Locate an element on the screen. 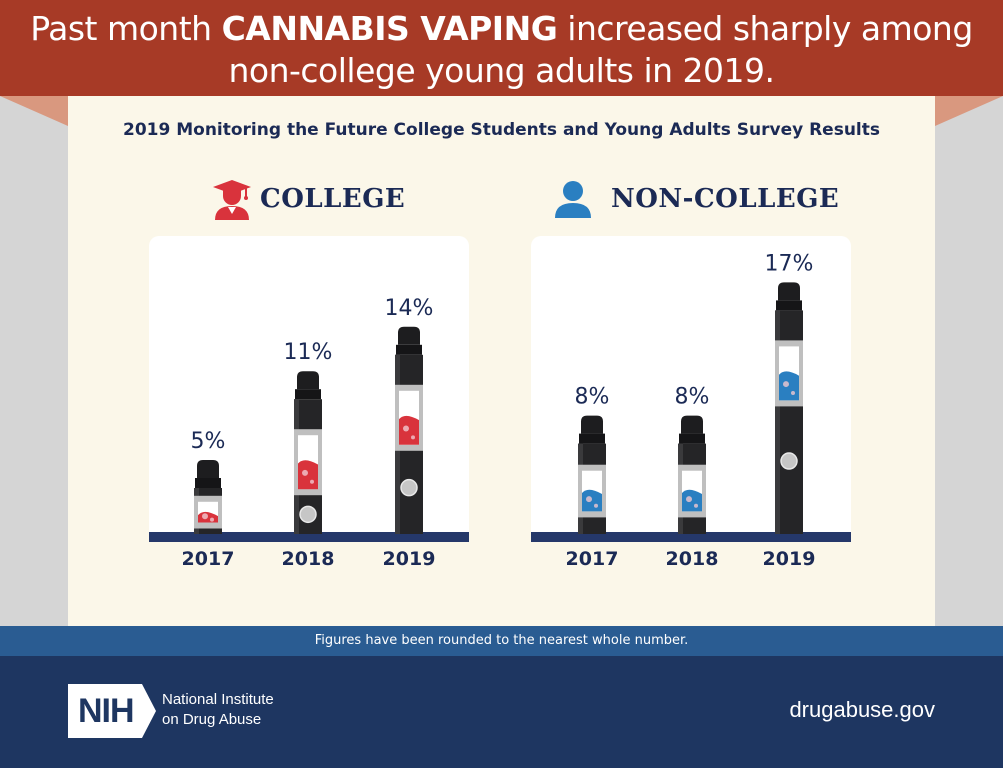 The width and height of the screenshot is (1003, 768). nih-logo: NIH is located at coordinates (112, 711).